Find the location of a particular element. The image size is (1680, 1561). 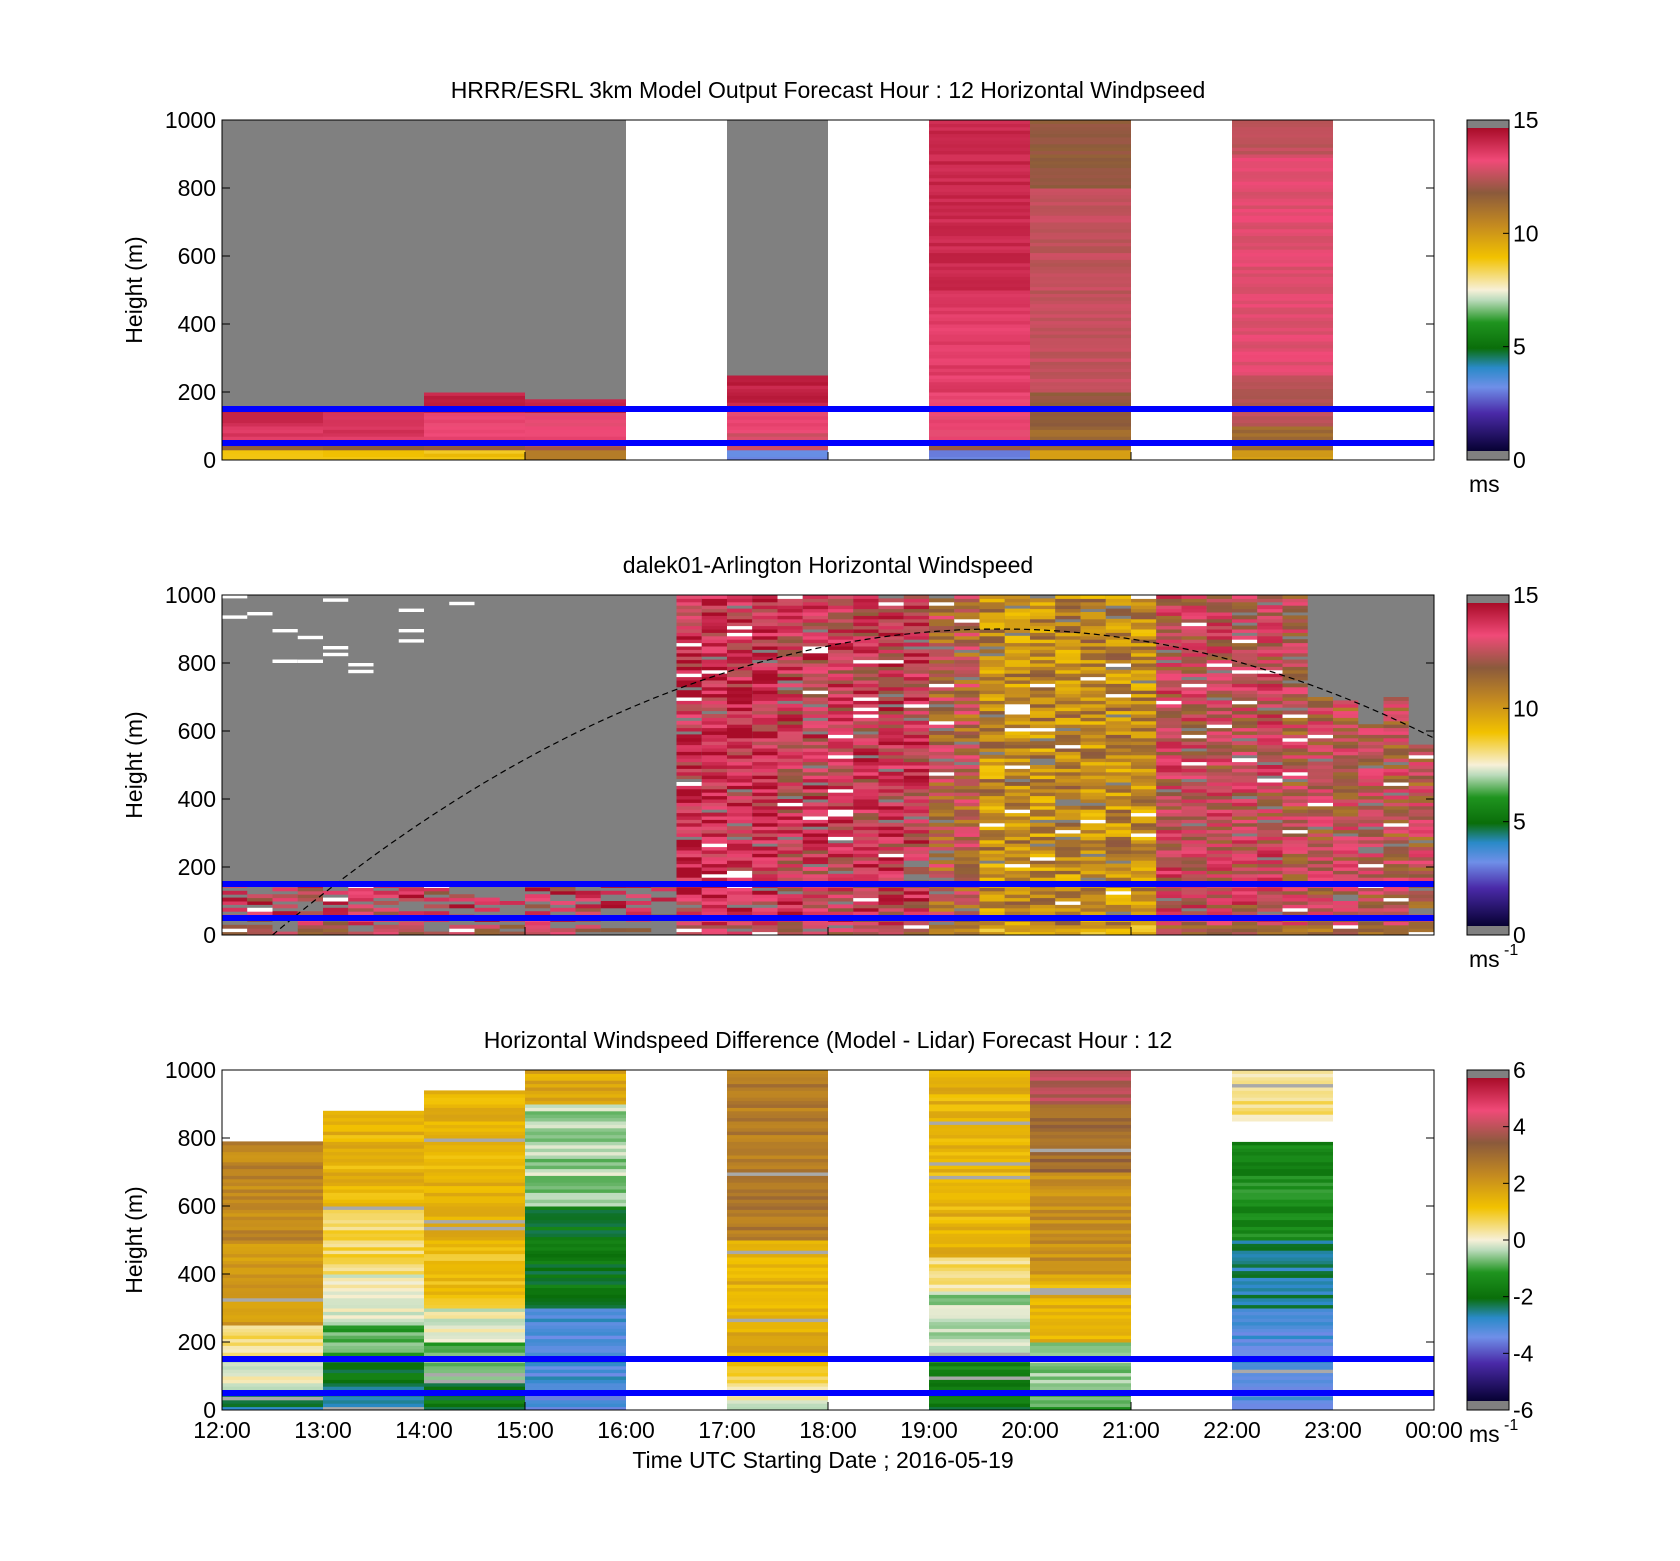

x-tick-label: 21:00 is located at coordinates (1131, 1430).